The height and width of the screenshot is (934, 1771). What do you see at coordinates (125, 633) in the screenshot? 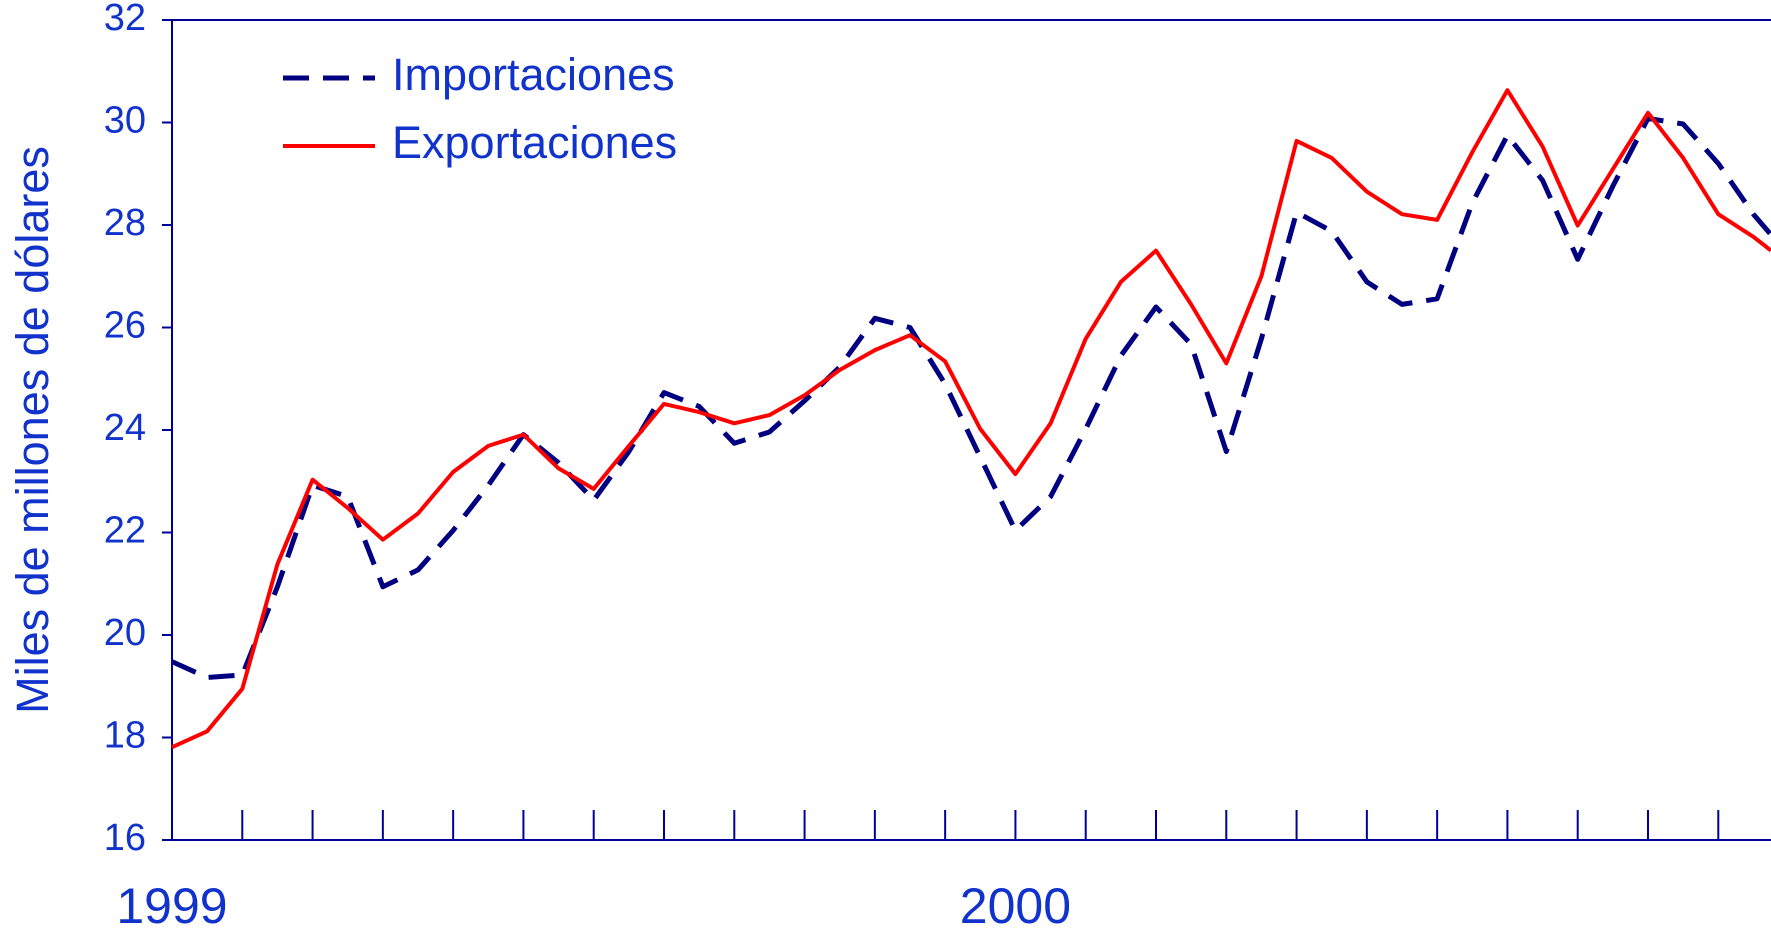
I see `y-tick-label: 20` at bounding box center [125, 633].